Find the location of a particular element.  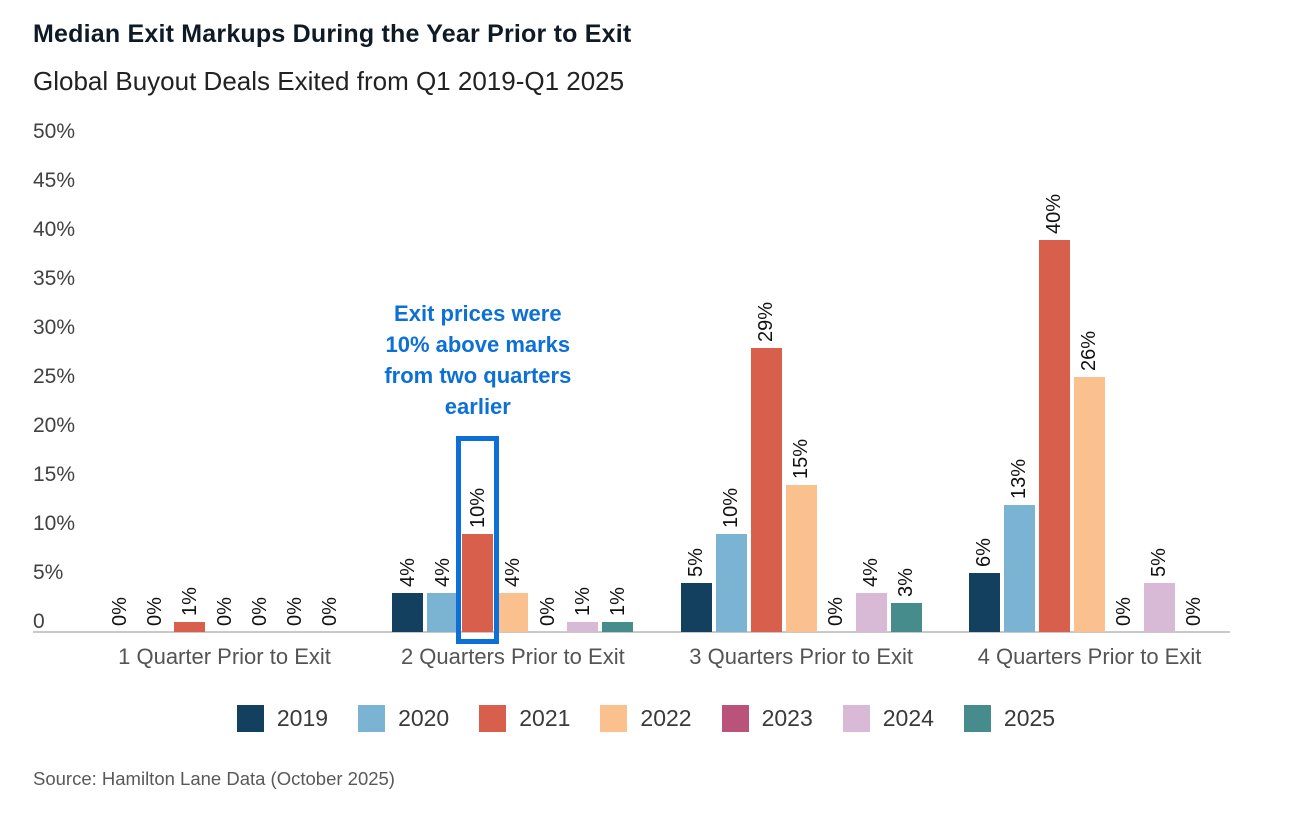

bar-2024 is located at coordinates (1159, 607).